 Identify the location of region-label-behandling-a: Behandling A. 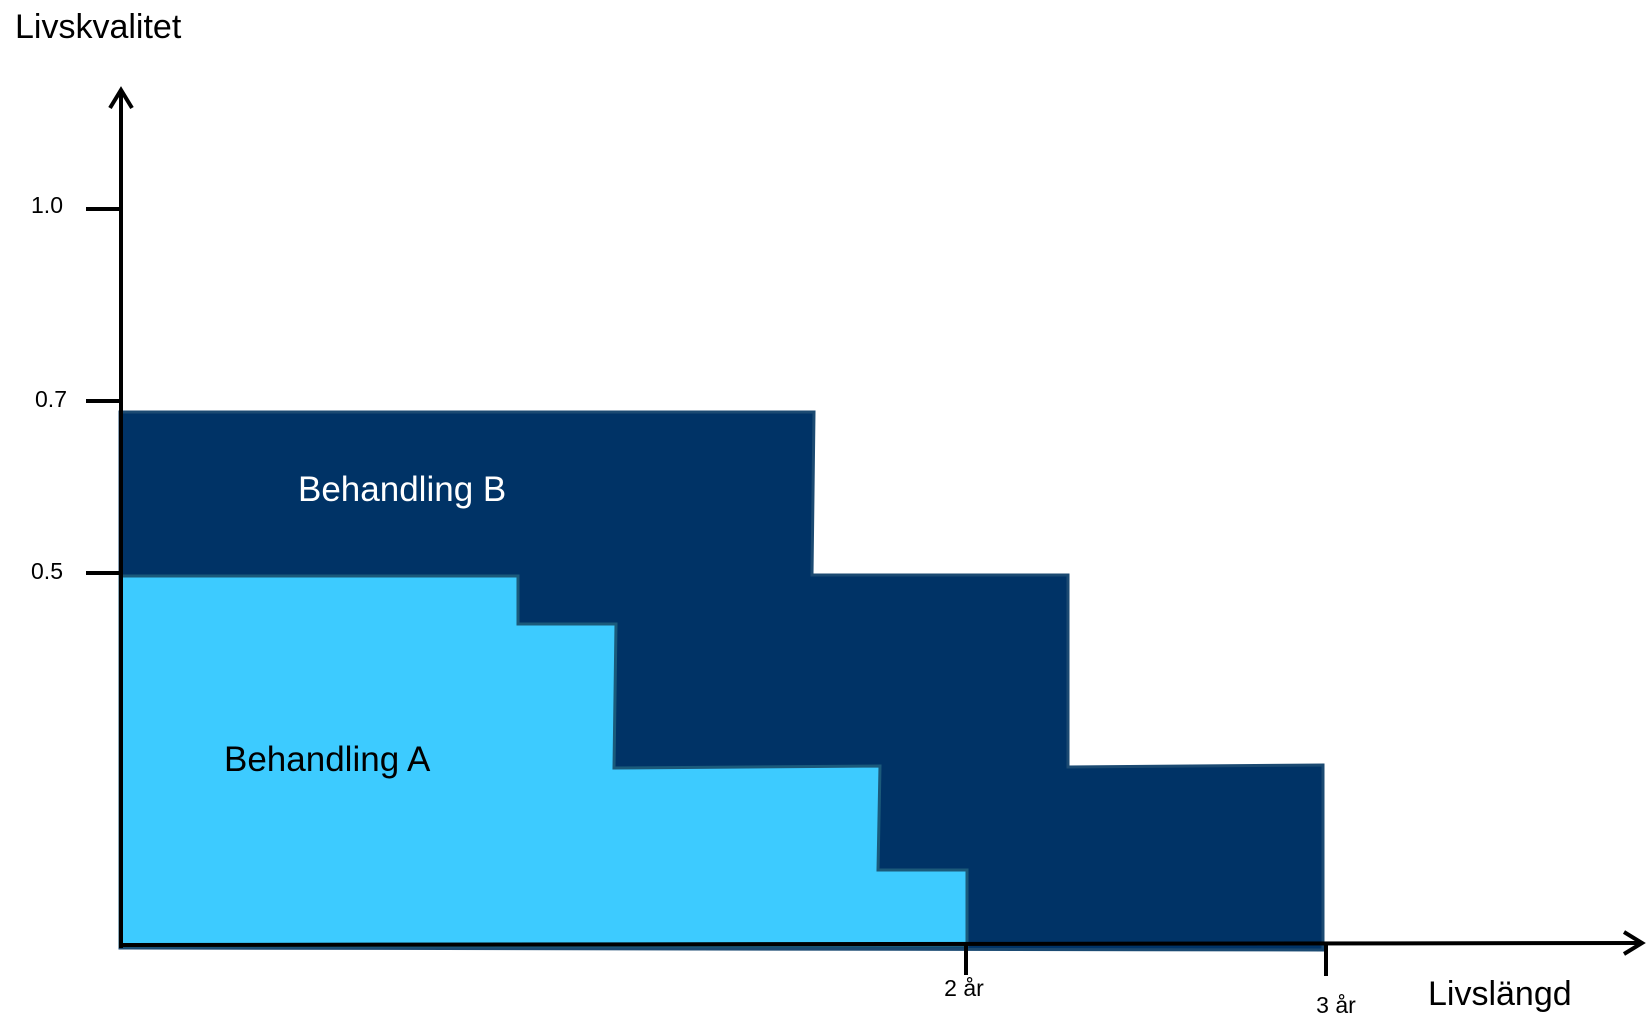
(327, 759).